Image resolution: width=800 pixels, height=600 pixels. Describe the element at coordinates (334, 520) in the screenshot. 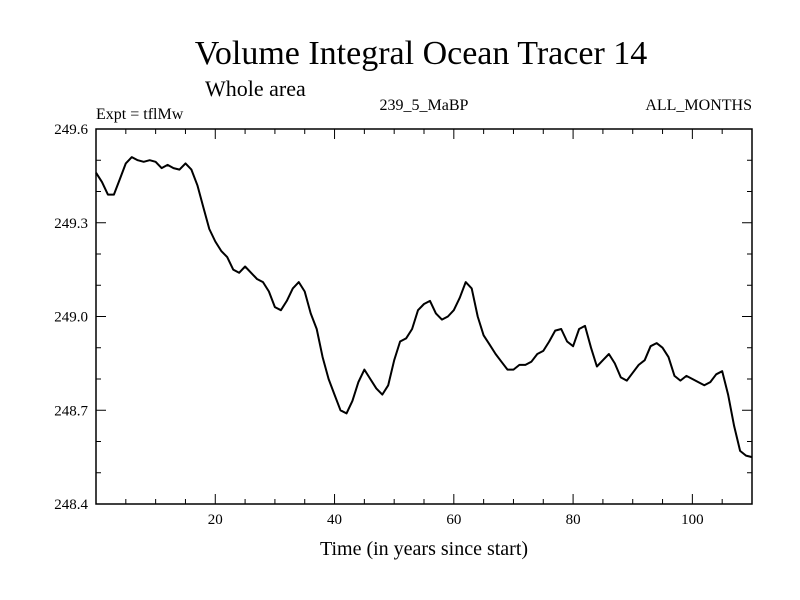

I see `x-tick-label: 40` at that location.